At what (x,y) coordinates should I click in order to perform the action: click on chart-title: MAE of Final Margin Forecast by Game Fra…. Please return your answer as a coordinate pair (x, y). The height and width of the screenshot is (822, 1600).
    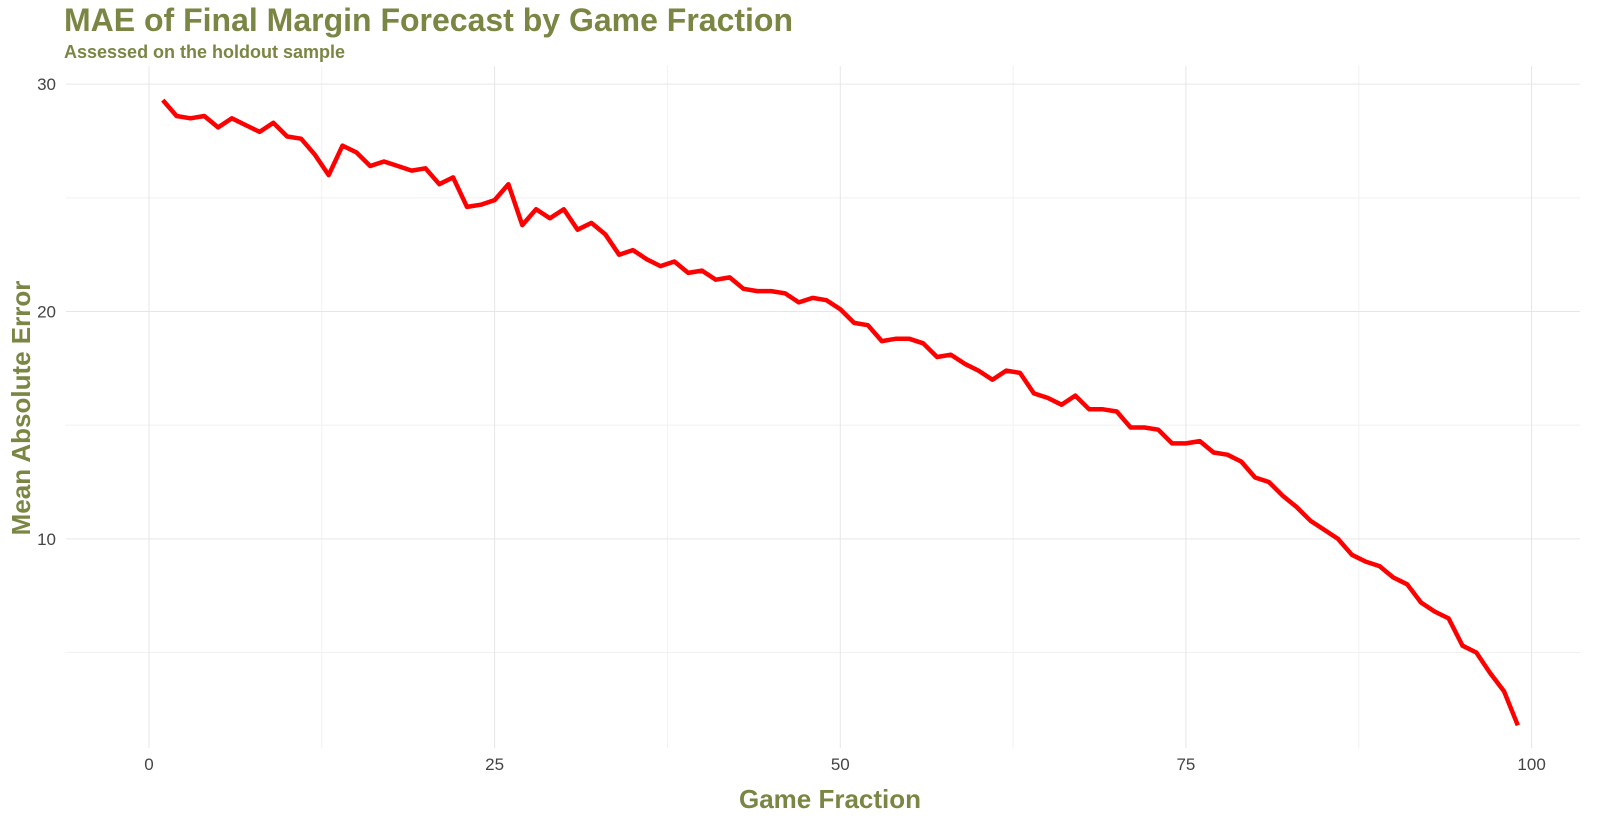
    Looking at the image, I should click on (429, 20).